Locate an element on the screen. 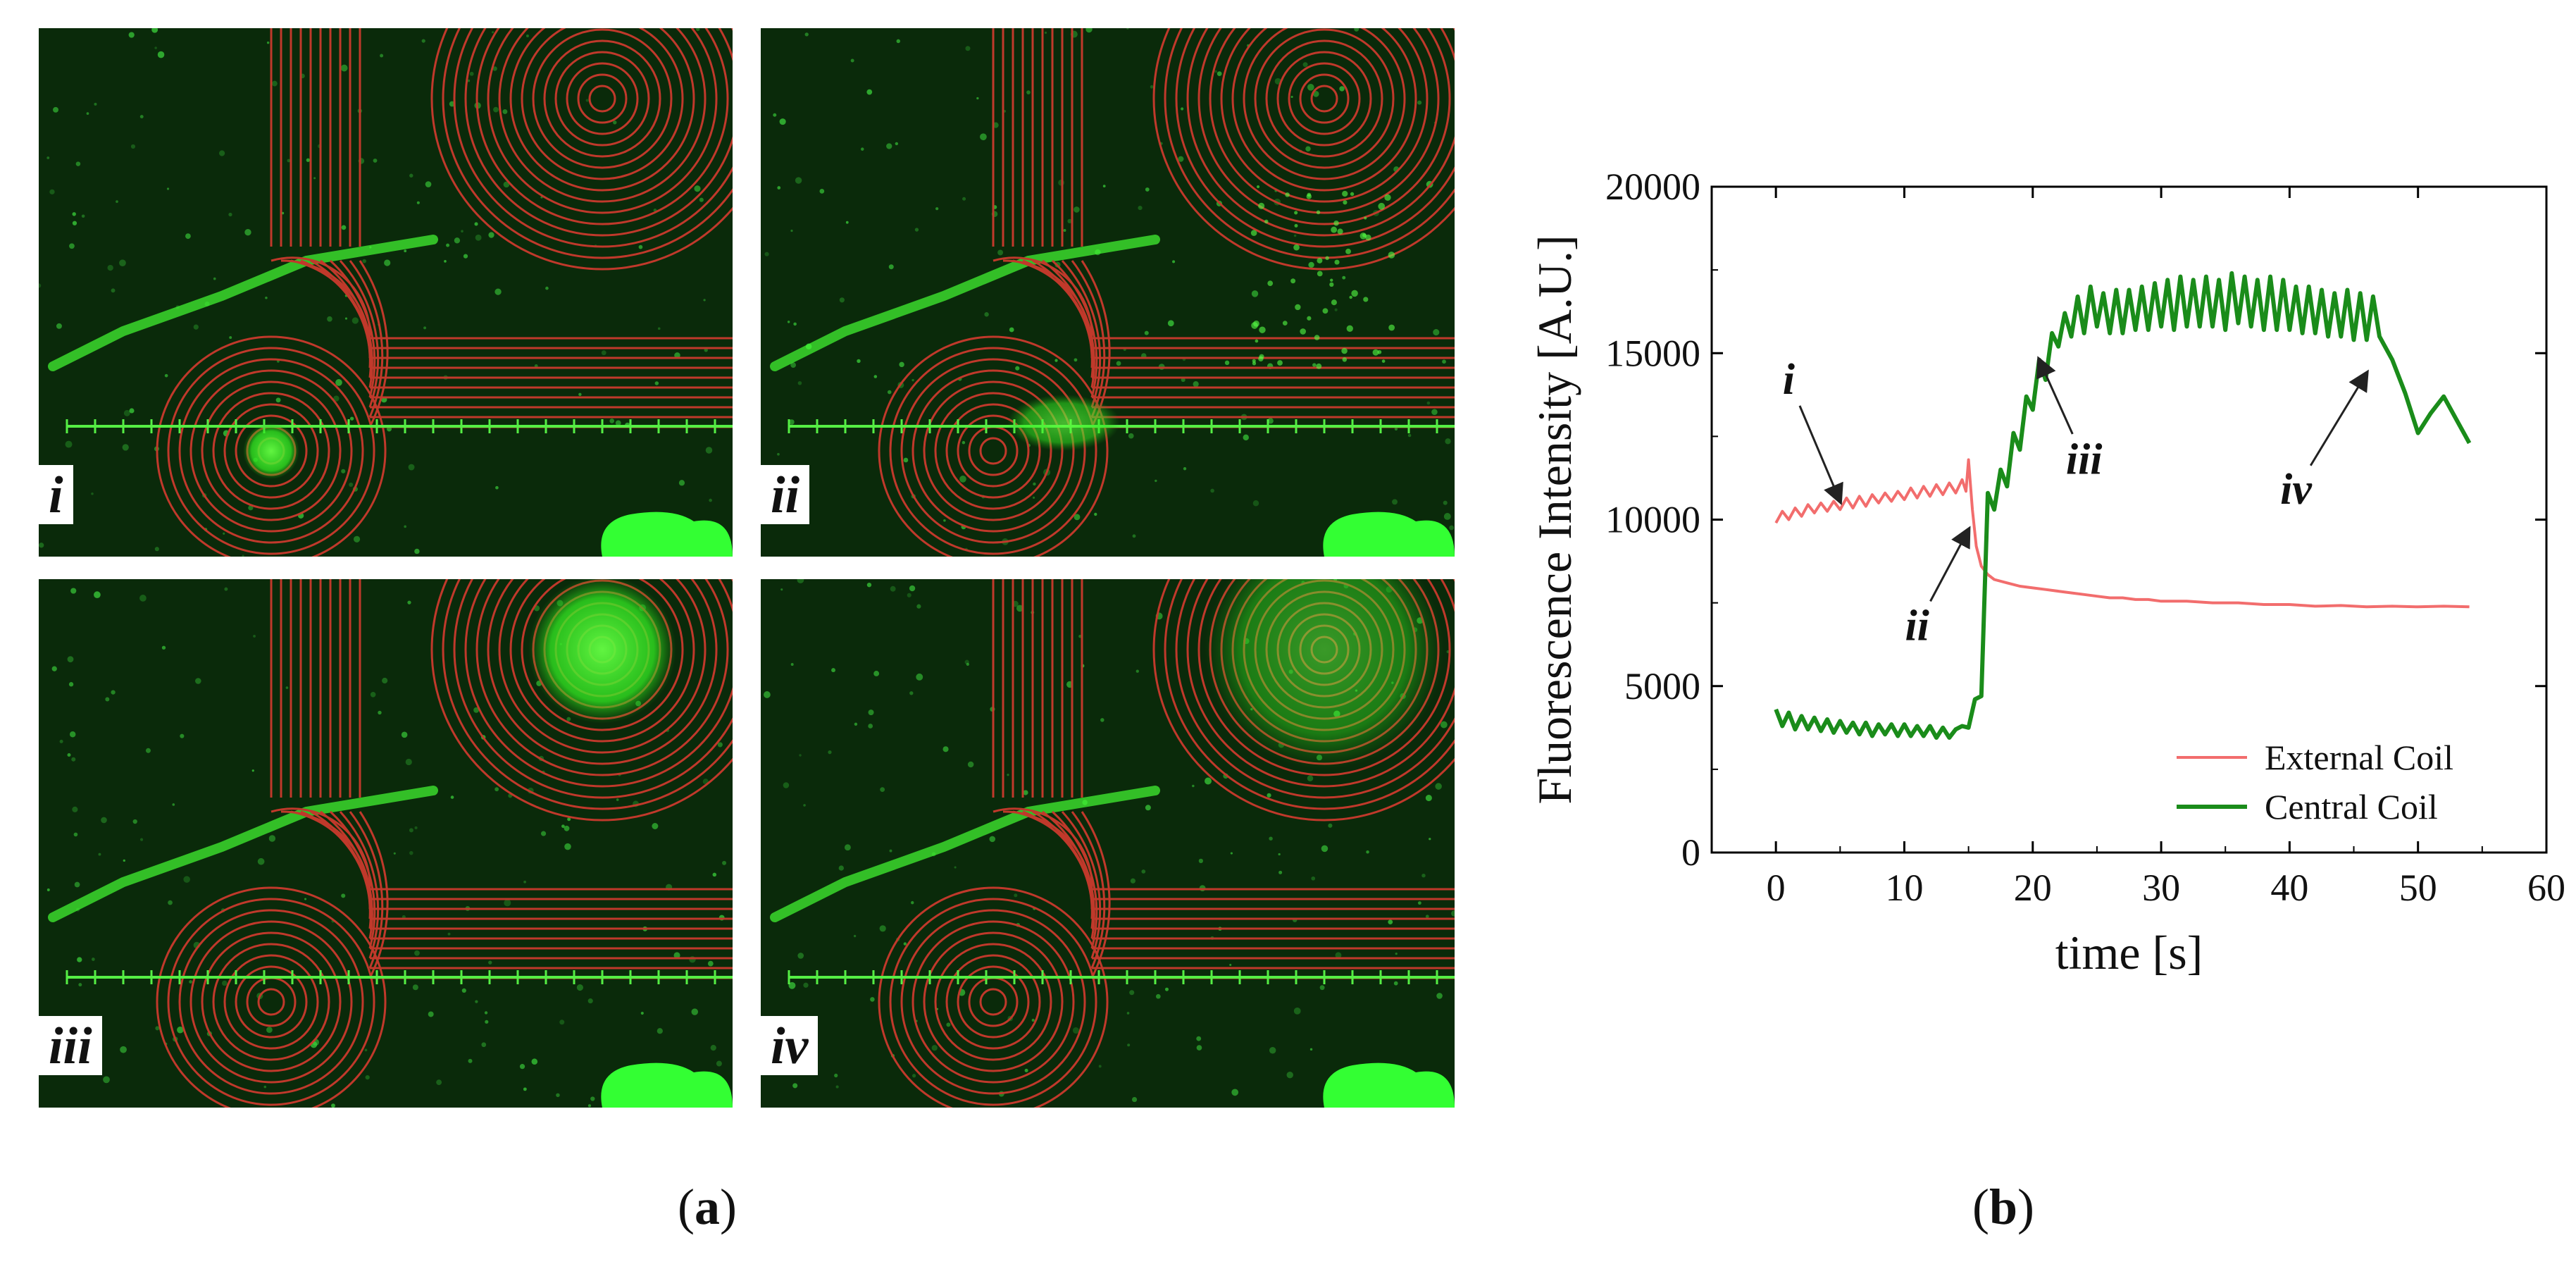 Image resolution: width=2576 pixels, height=1264 pixels. micrograph-ii-image is located at coordinates (1108, 292).